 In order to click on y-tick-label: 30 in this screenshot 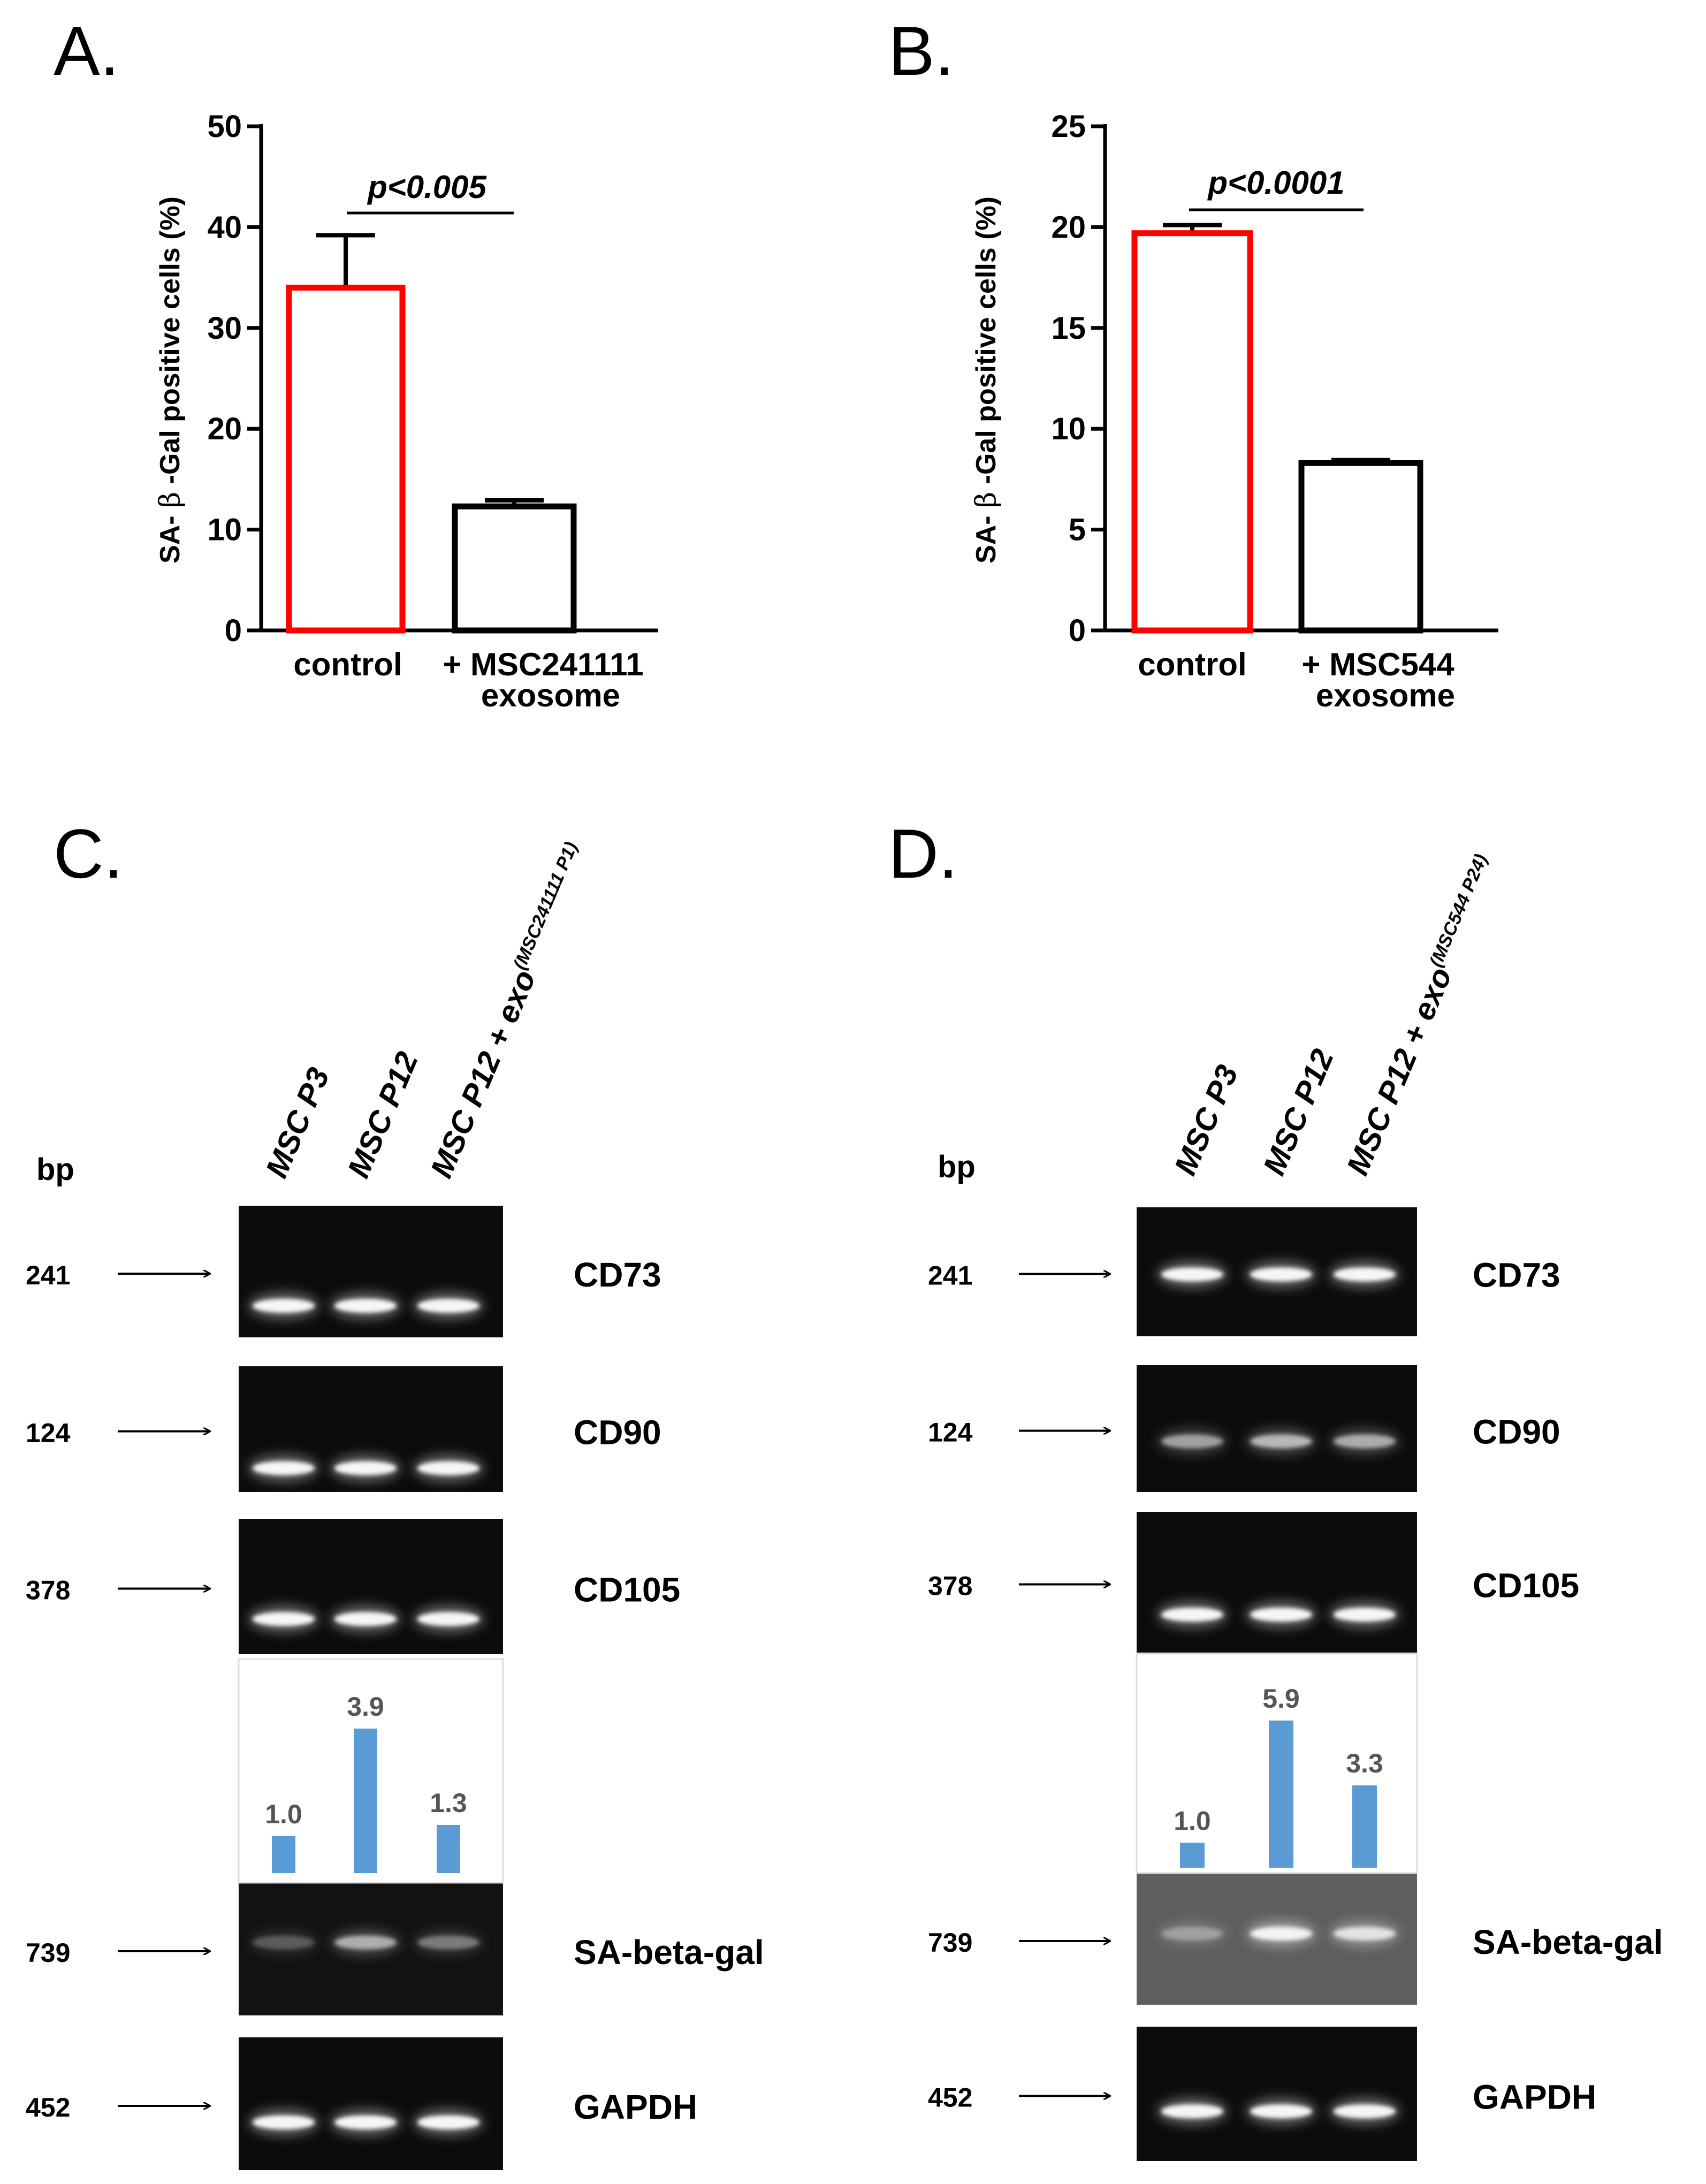, I will do `click(224, 329)`.